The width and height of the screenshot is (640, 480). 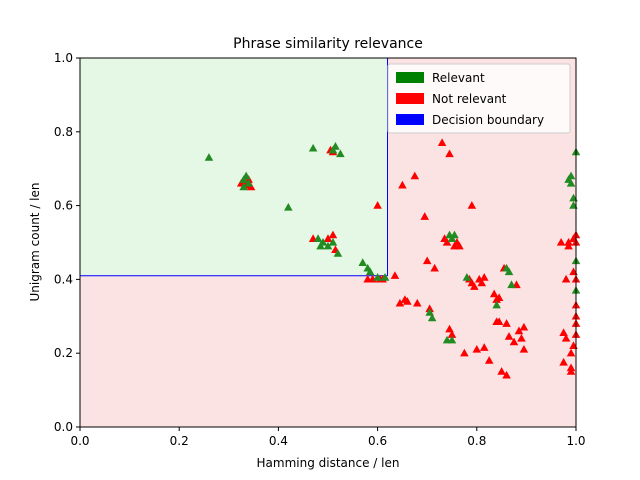 I want to click on y-axis-title: Unigram count / len, so click(x=35, y=242).